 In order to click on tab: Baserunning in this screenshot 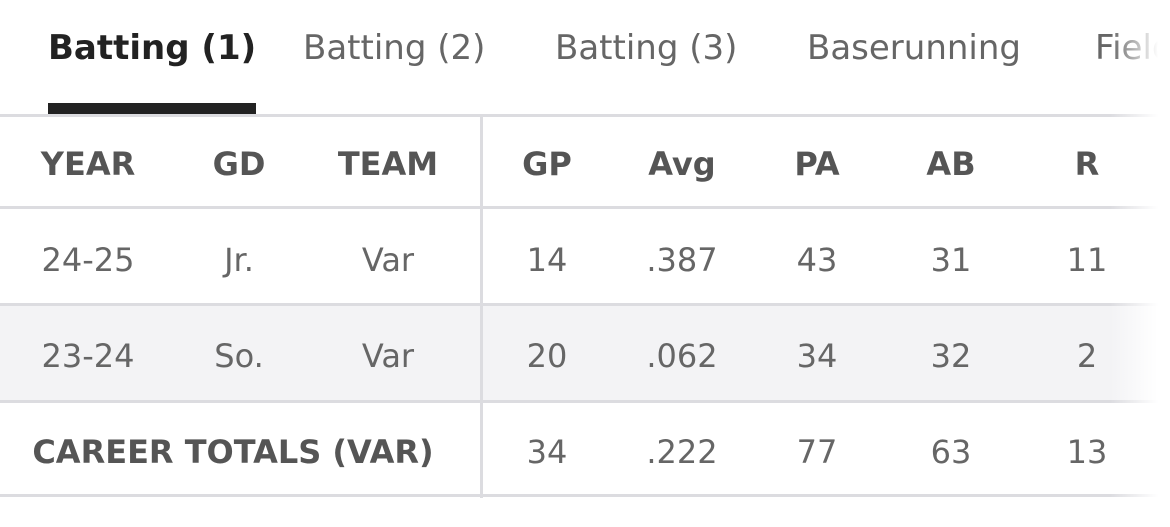, I will do `click(914, 48)`.